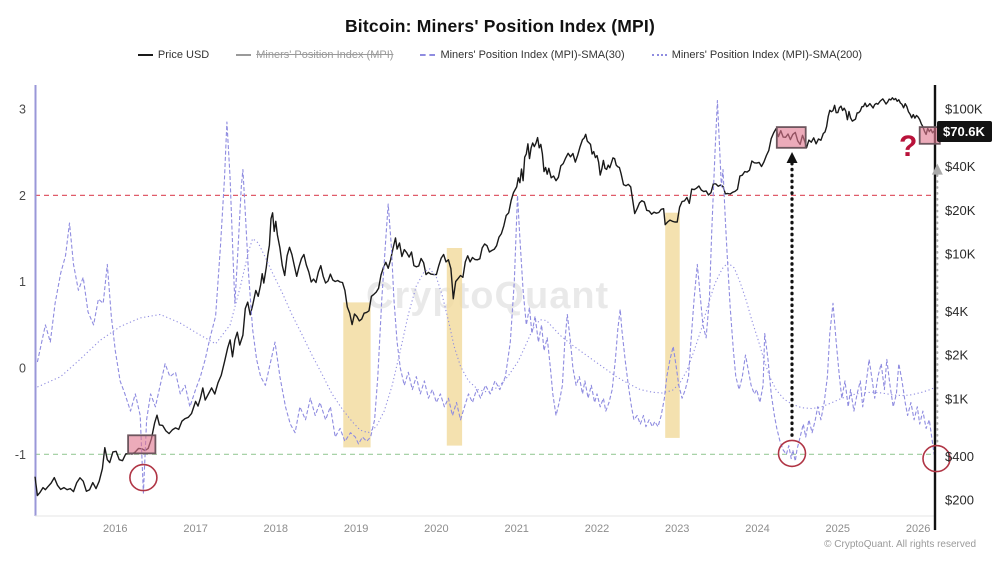 This screenshot has width=1000, height=563. I want to click on left-axis-tick-label: 1, so click(22, 282).